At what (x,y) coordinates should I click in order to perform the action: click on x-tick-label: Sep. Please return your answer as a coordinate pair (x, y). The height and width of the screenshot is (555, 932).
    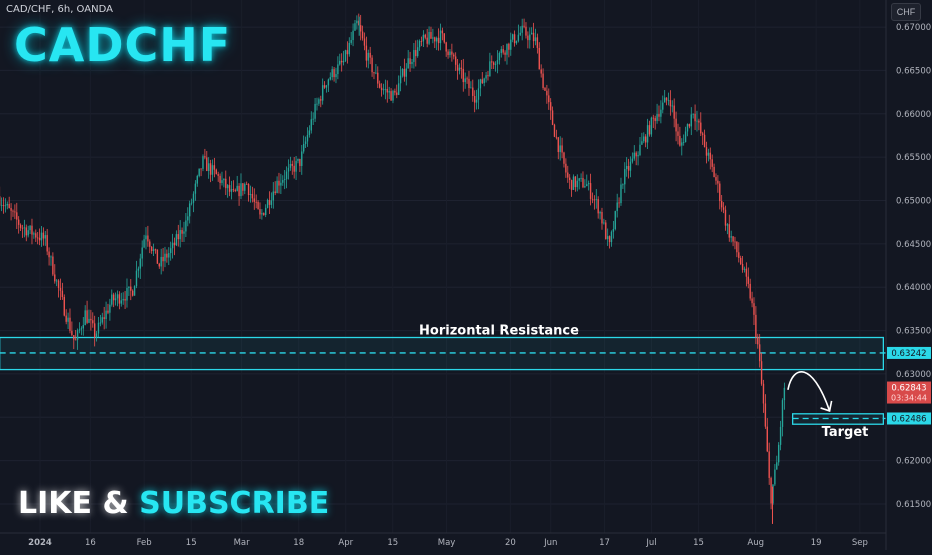
    Looking at the image, I should click on (860, 543).